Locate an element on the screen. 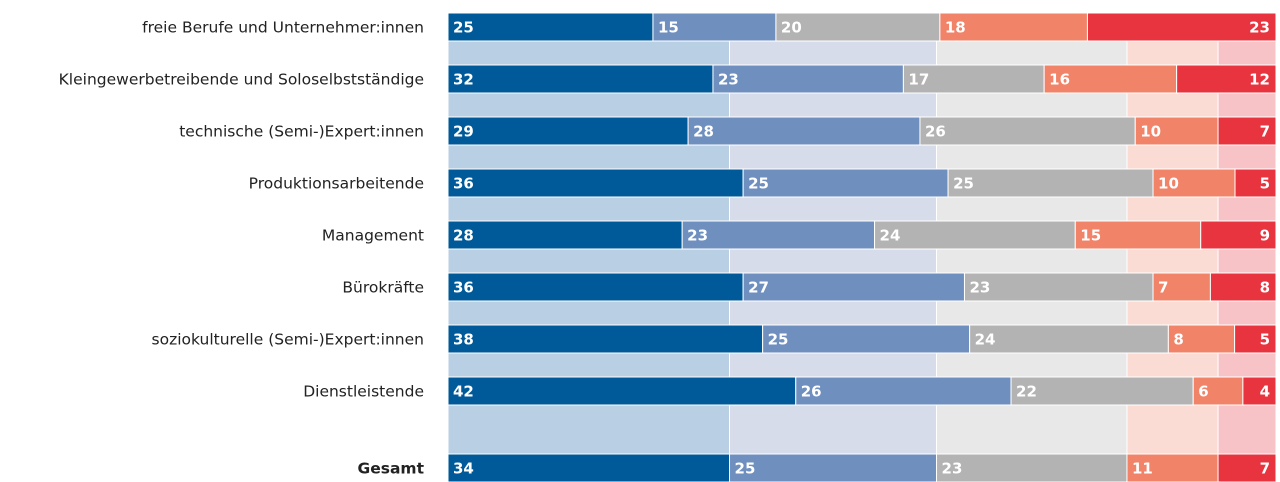  category-label: Bürokräfte is located at coordinates (383, 288).